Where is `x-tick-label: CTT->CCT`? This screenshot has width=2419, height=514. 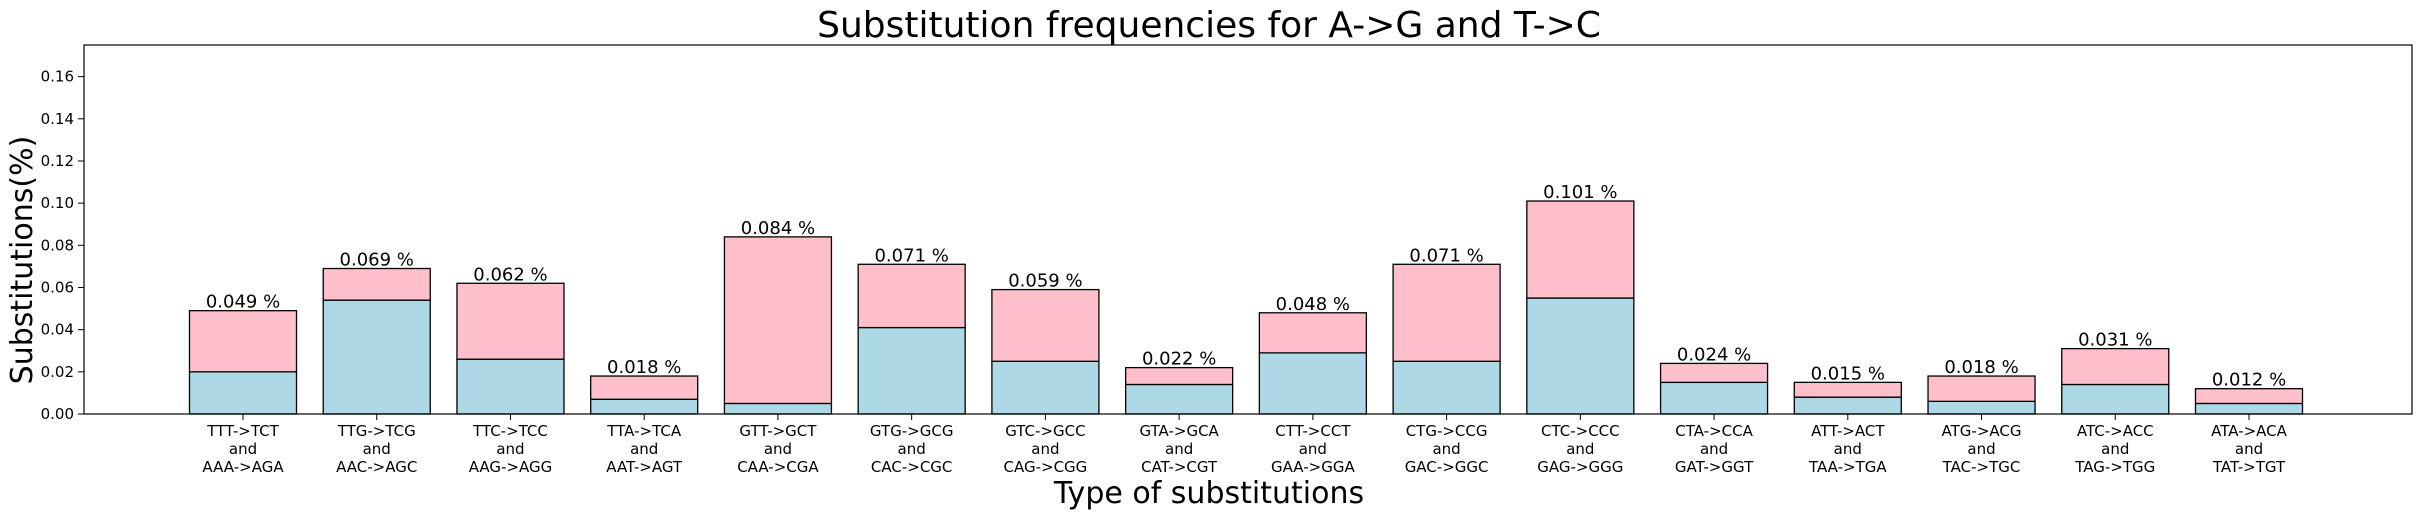
x-tick-label: CTT->CCT is located at coordinates (1313, 431).